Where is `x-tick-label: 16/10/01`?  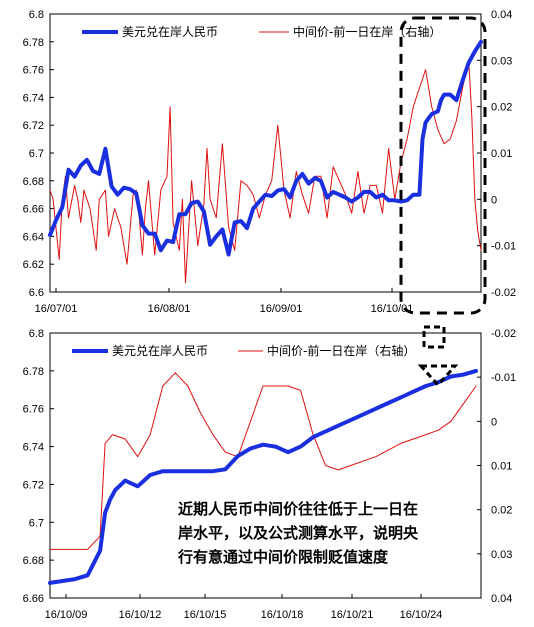
x-tick-label: 16/10/01 is located at coordinates (392, 309).